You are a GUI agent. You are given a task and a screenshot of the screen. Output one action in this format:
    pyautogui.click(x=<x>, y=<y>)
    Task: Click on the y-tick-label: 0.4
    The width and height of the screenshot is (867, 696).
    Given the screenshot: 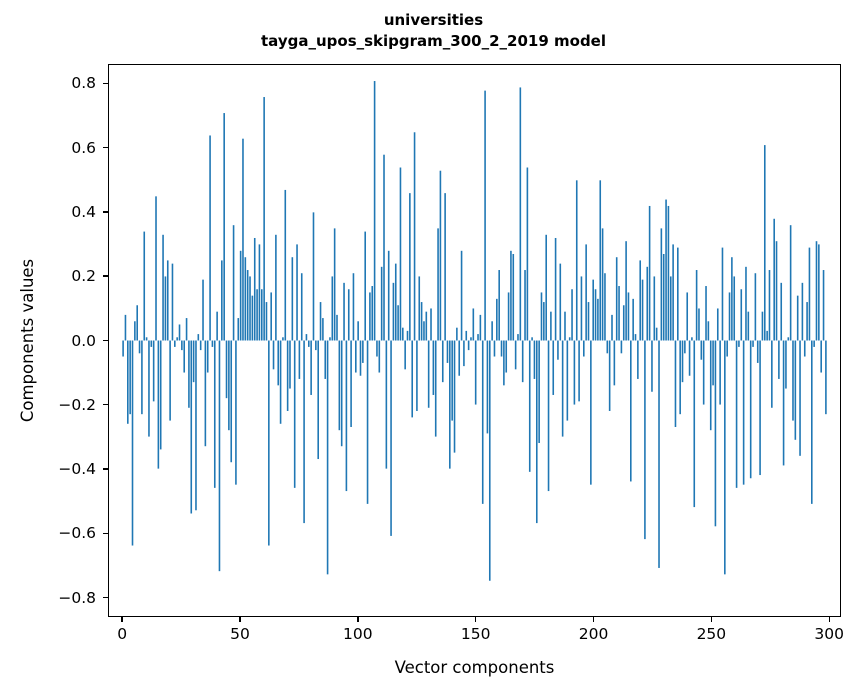 What is the action you would take?
    pyautogui.click(x=83, y=211)
    